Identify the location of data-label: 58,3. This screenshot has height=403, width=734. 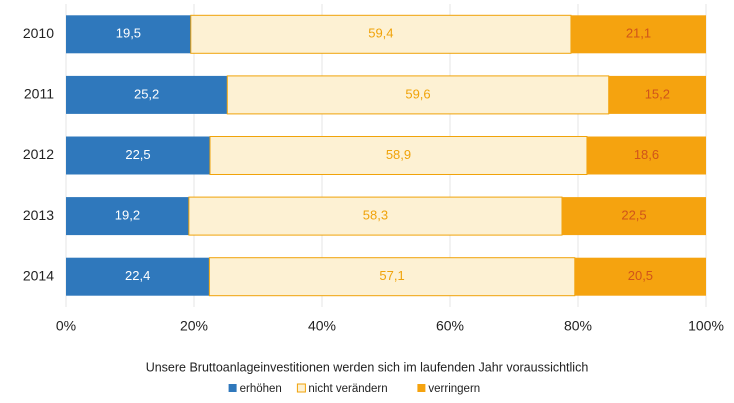
(375, 215).